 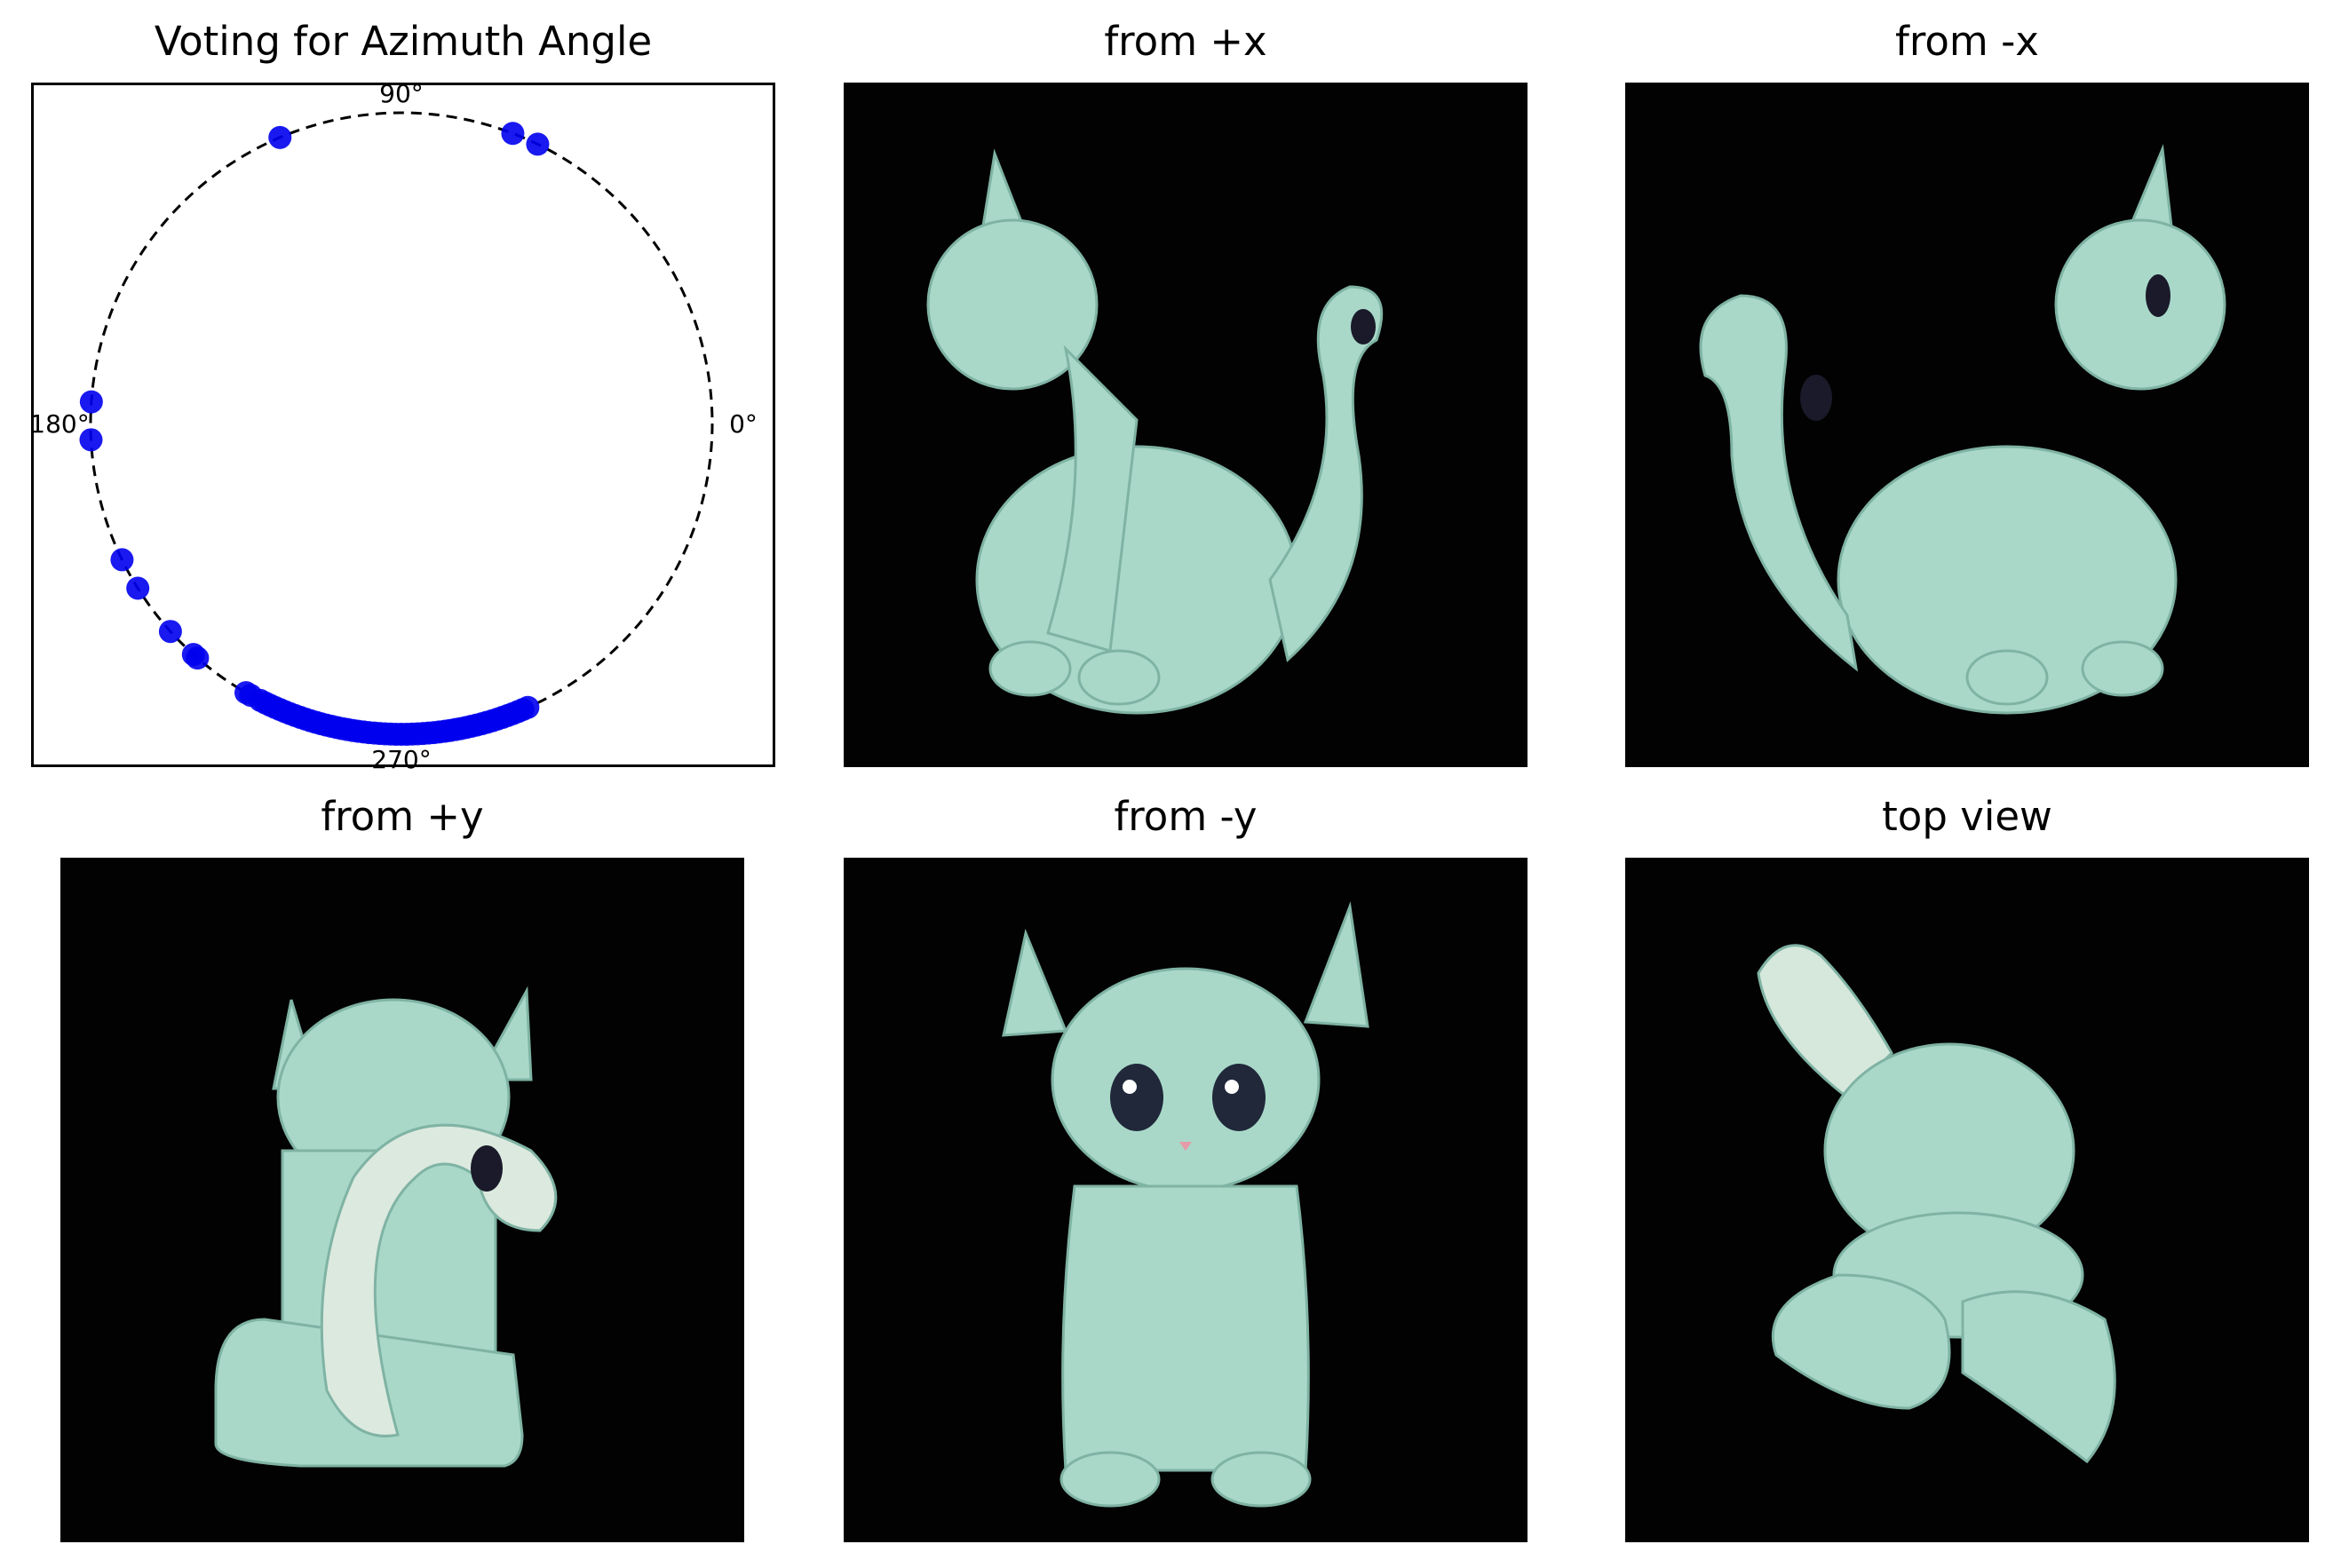 What do you see at coordinates (1967, 816) in the screenshot?
I see `panel-title-top-view: top view` at bounding box center [1967, 816].